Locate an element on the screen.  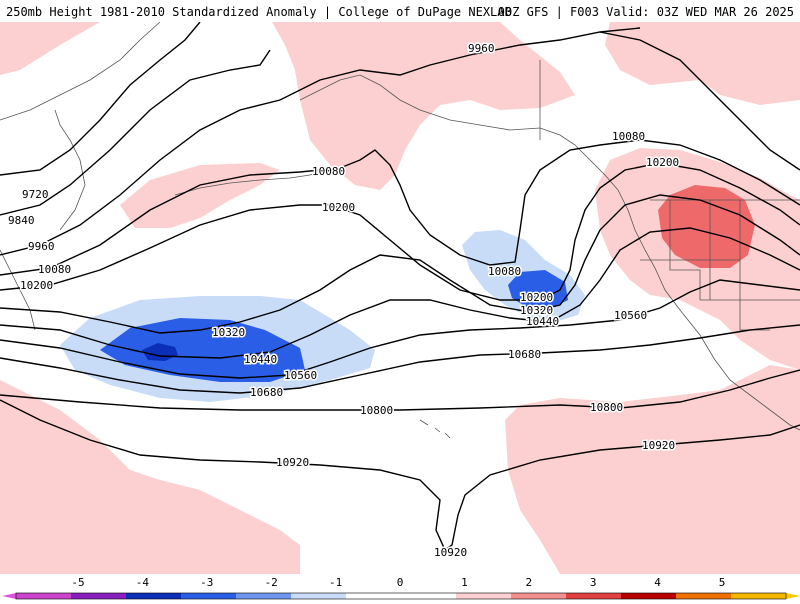
pos-anomaly-bering is located at coordinates (200, 195).